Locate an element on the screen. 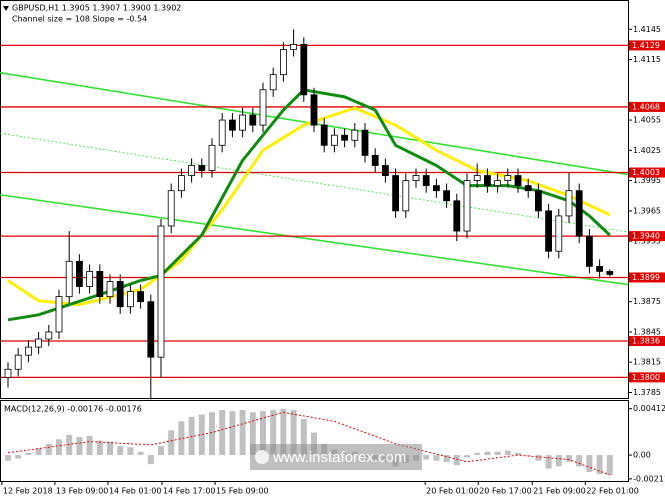  chart-subtitle: Channel size = 108 Slope = -0.54 is located at coordinates (79, 19).